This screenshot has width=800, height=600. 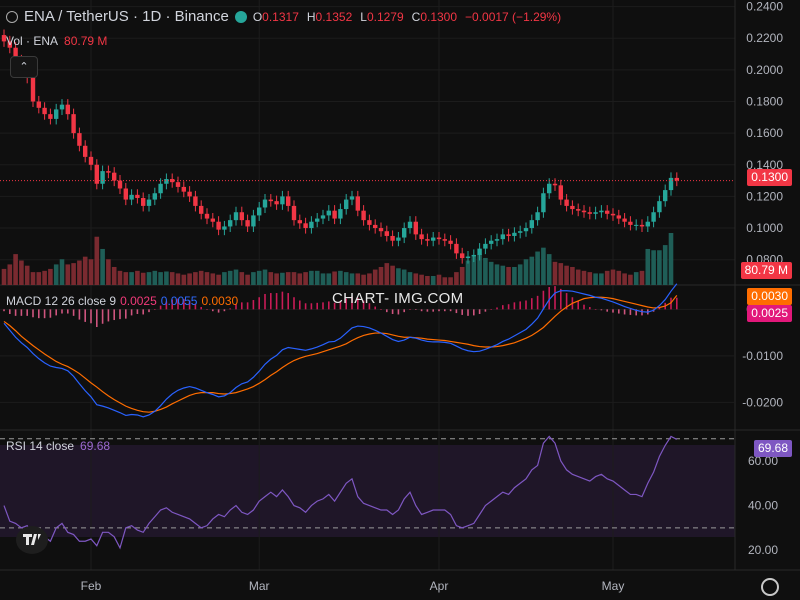 What do you see at coordinates (762, 356) in the screenshot?
I see `macd-tick-label: -0.0100` at bounding box center [762, 356].